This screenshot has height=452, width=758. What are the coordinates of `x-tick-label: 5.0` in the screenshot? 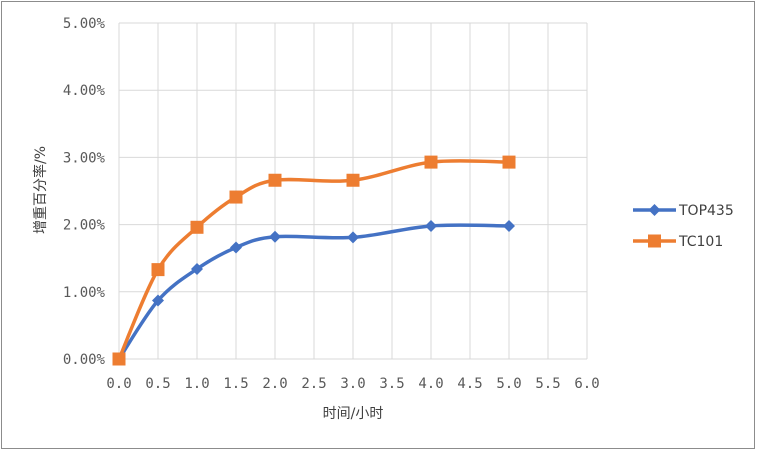 It's located at (508, 384).